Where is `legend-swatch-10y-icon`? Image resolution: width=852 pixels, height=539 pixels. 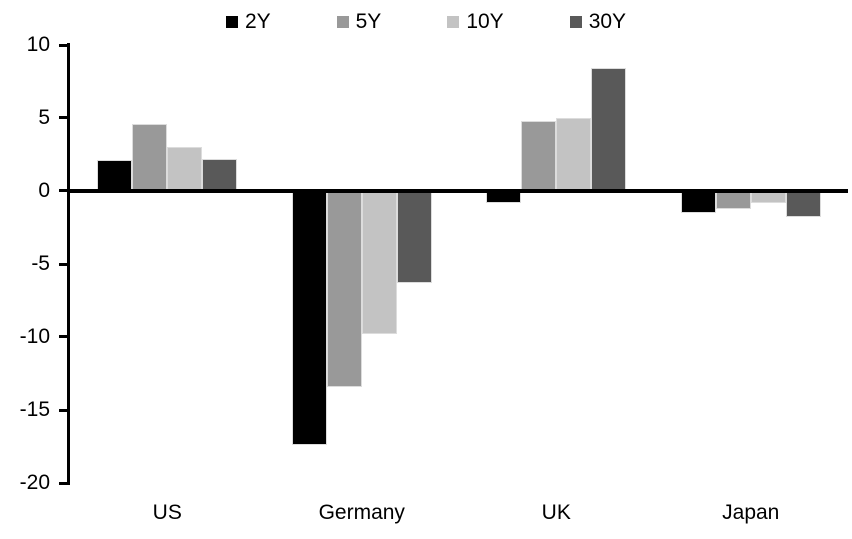 legend-swatch-10y-icon is located at coordinates (453, 22).